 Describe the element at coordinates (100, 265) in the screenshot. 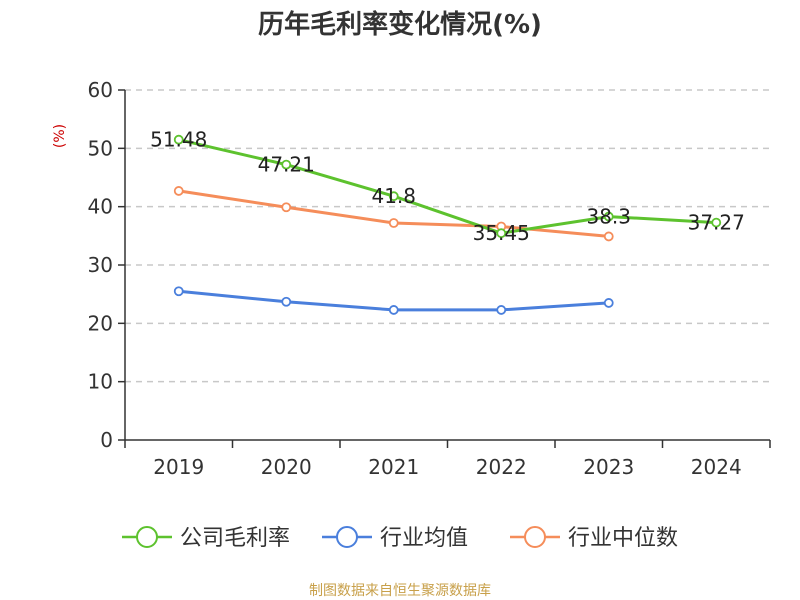

I see `y-tick-label: 30` at that location.